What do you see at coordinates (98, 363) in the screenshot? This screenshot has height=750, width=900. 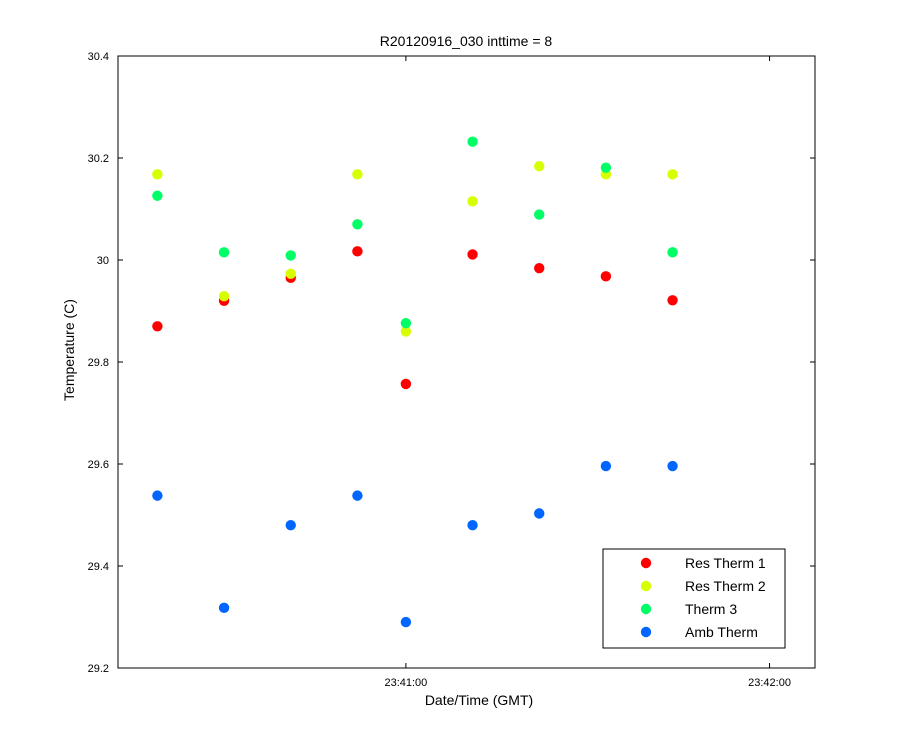 I see `y-tick-label: 29.8` at bounding box center [98, 363].